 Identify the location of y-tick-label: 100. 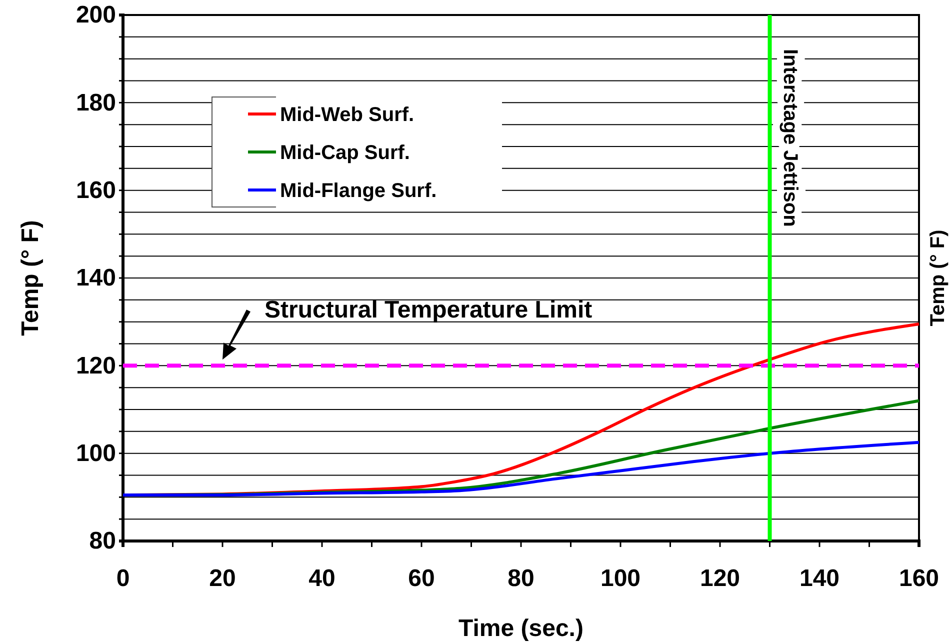
(96, 454).